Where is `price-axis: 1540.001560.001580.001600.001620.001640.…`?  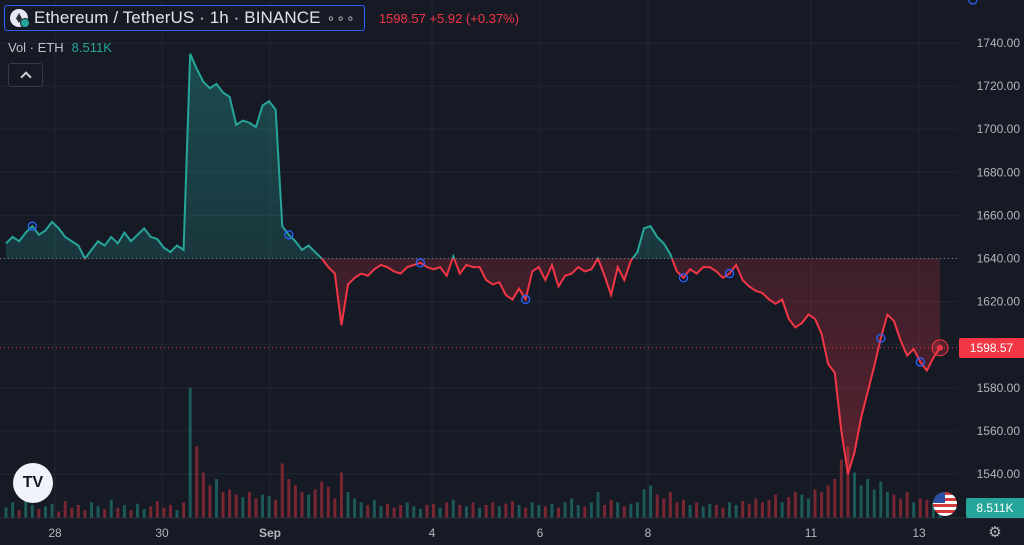
price-axis: 1540.001560.001580.001600.001620.001640.… is located at coordinates (999, 258).